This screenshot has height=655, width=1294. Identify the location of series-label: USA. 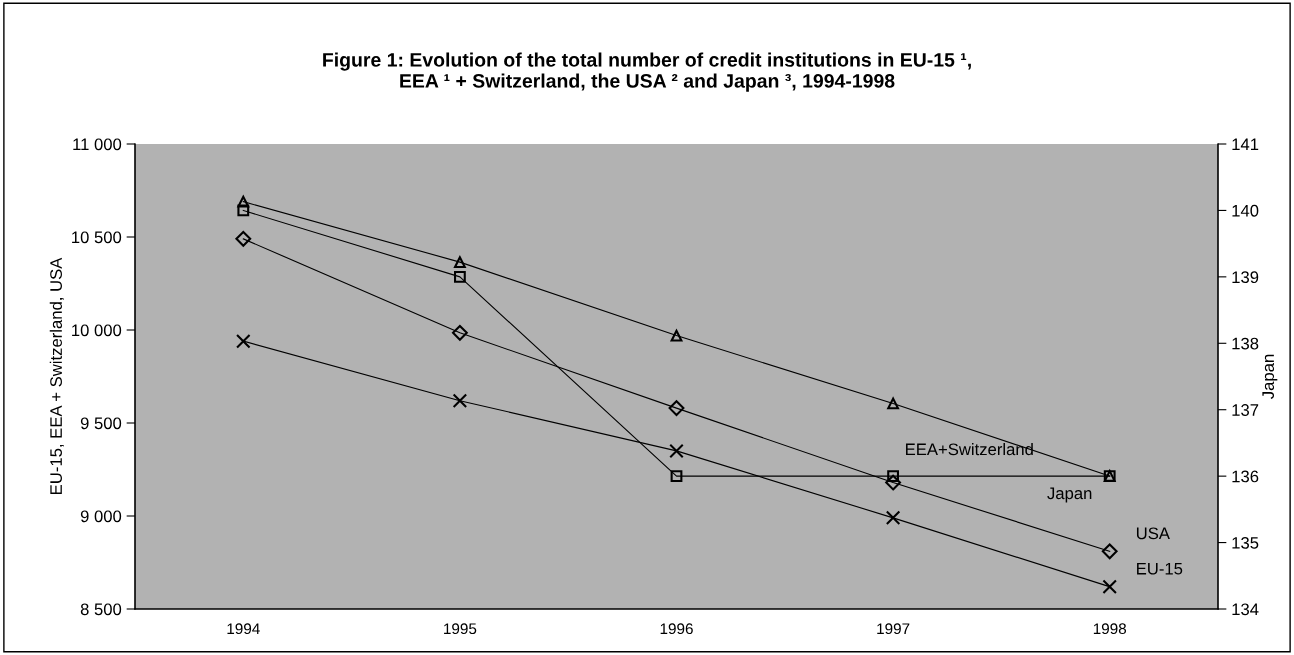
(1153, 533).